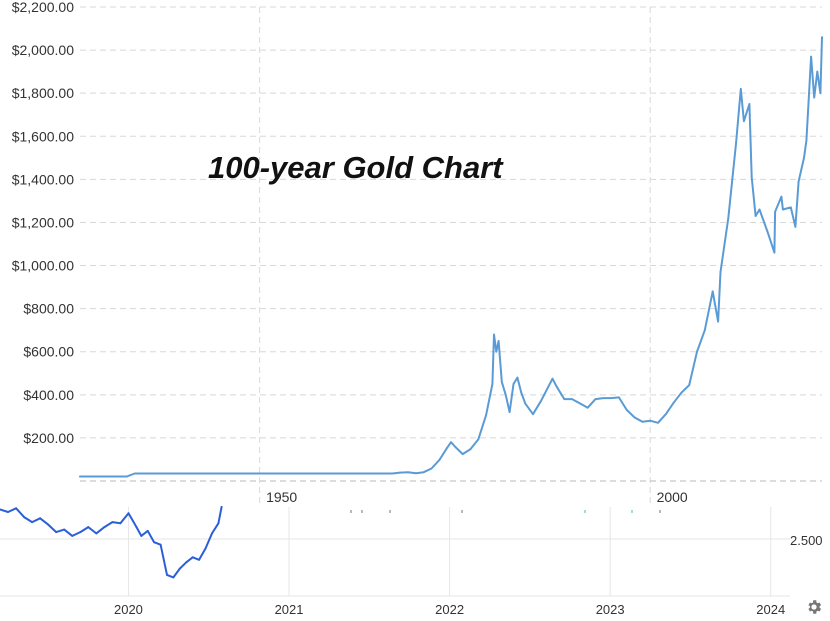 This screenshot has width=830, height=621. Describe the element at coordinates (468, 575) in the screenshot. I see `lower-axis: 2020 2021 2022 2023 2024 2.500` at that location.